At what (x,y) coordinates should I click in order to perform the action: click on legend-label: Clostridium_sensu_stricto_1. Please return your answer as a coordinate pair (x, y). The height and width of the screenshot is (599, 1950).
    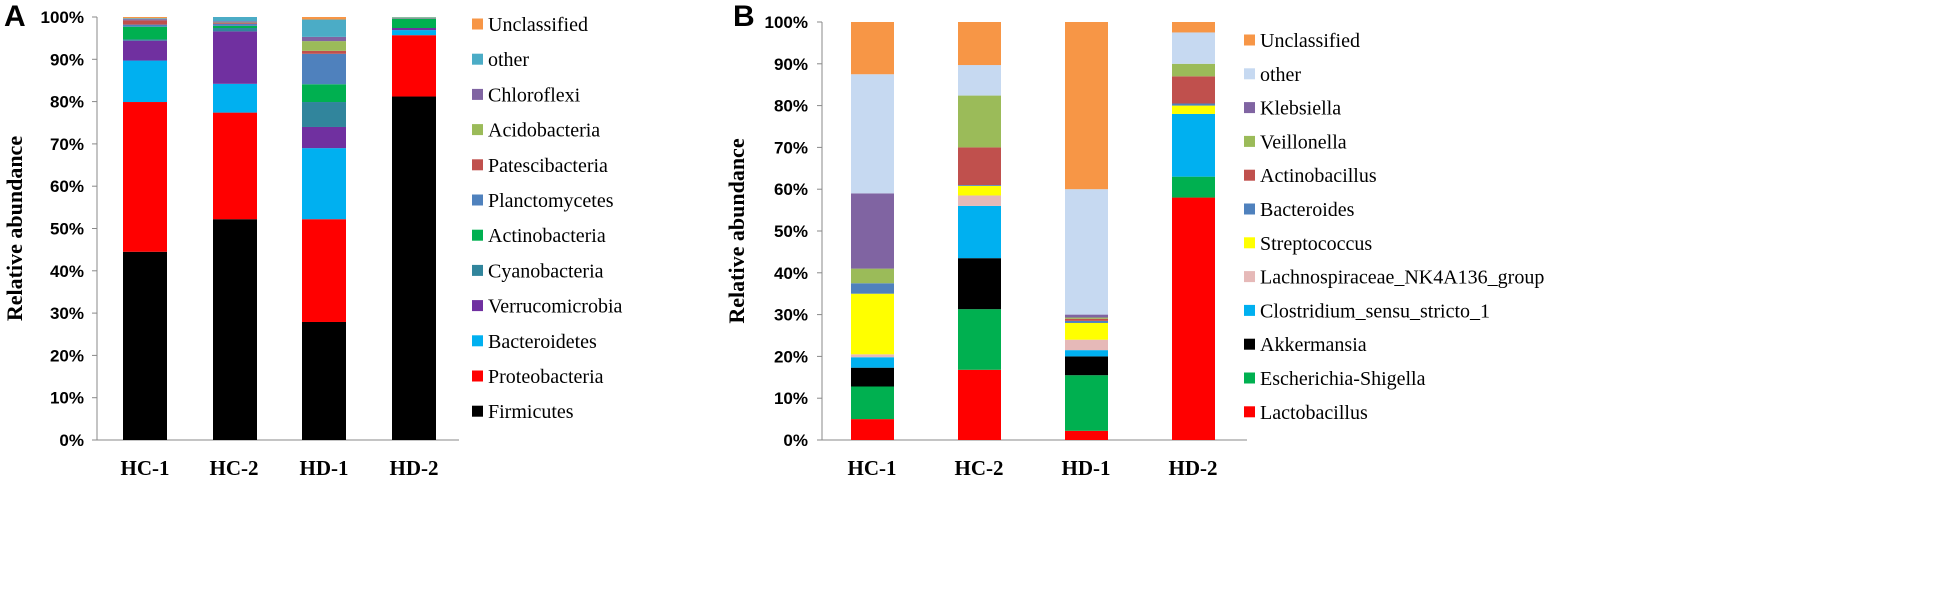
    Looking at the image, I should click on (1375, 311).